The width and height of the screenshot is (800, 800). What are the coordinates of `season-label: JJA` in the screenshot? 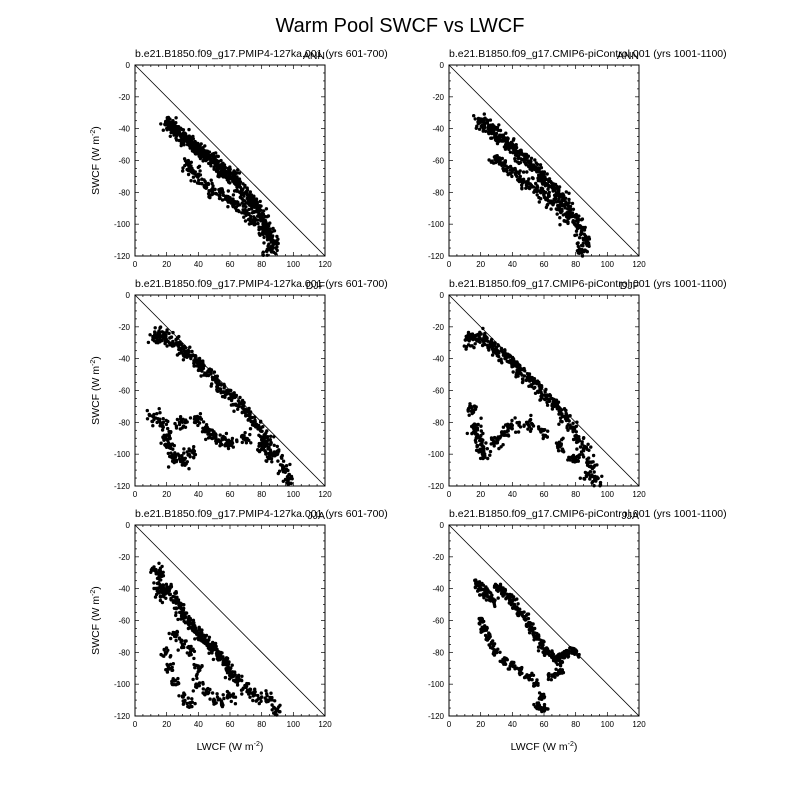 It's located at (630, 516).